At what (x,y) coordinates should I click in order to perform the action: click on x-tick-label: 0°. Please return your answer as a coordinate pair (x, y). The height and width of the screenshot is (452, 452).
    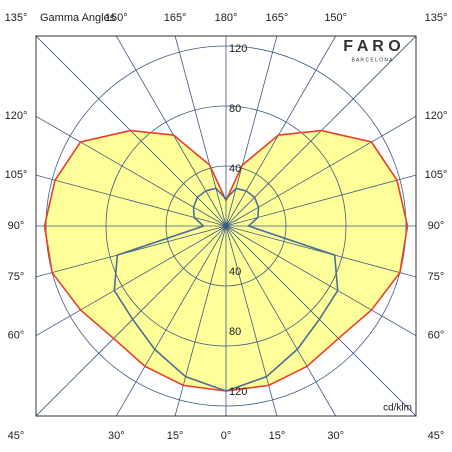
    Looking at the image, I should click on (226, 436).